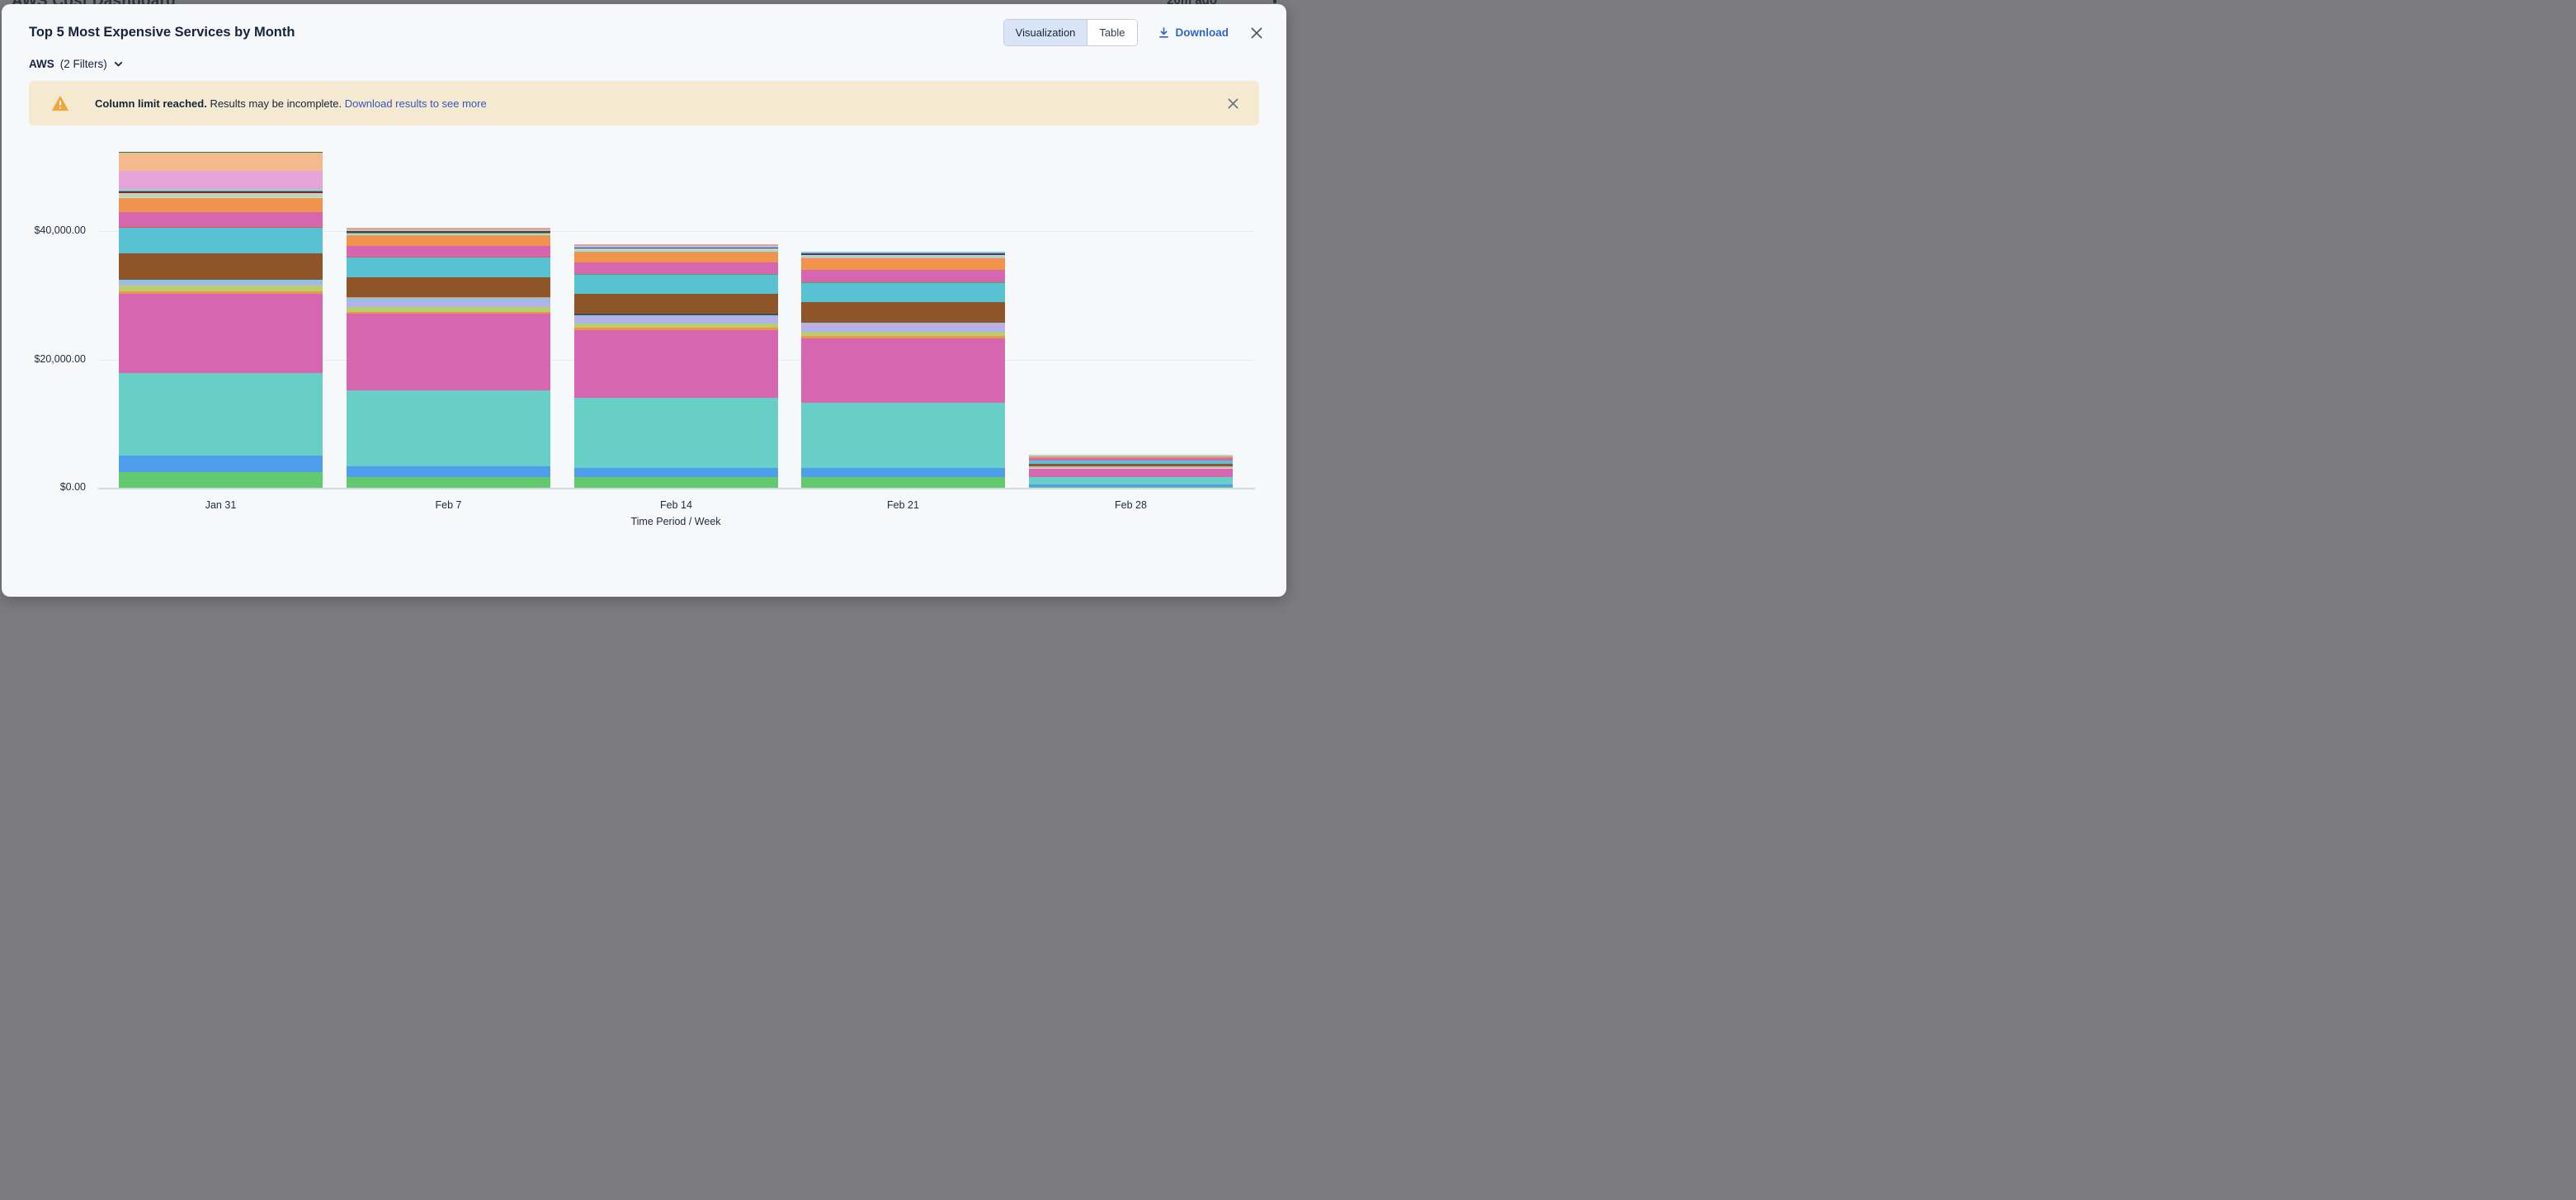 The height and width of the screenshot is (1200, 2576). I want to click on banner-close-button, so click(1233, 103).